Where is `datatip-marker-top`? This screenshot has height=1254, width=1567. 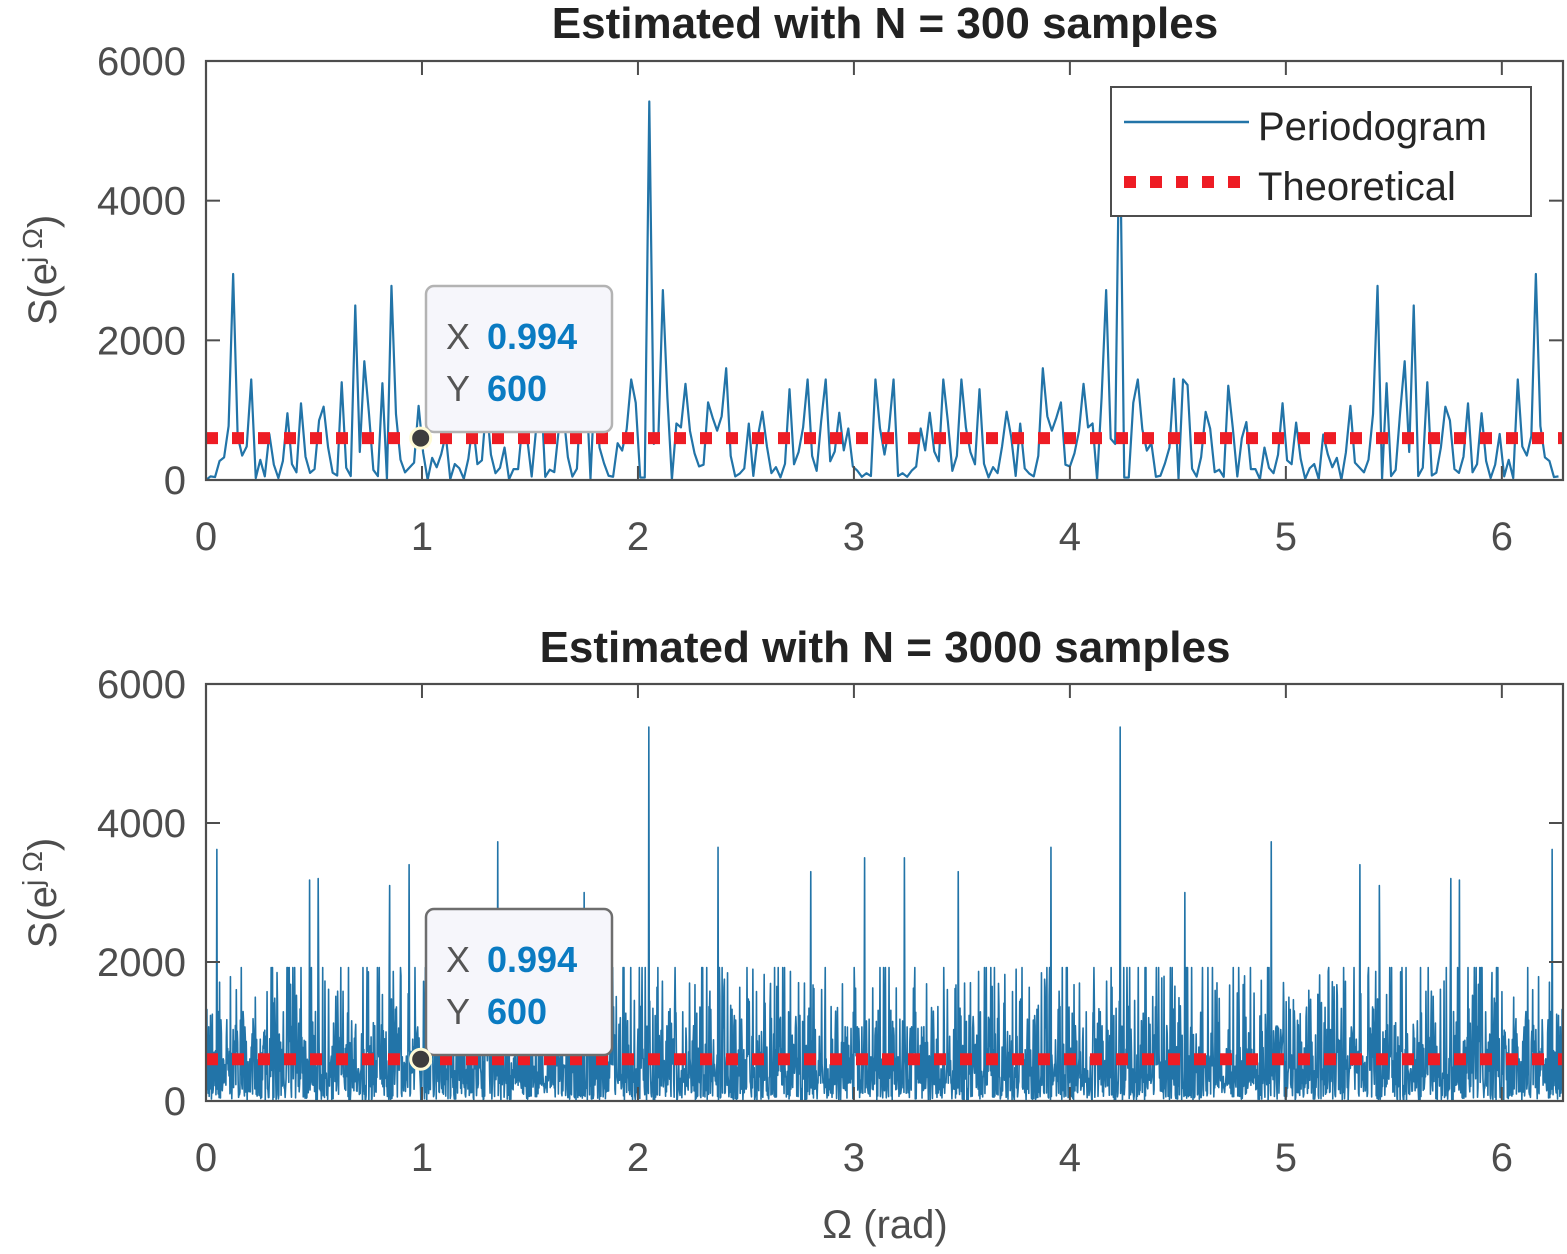 datatip-marker-top is located at coordinates (421, 438).